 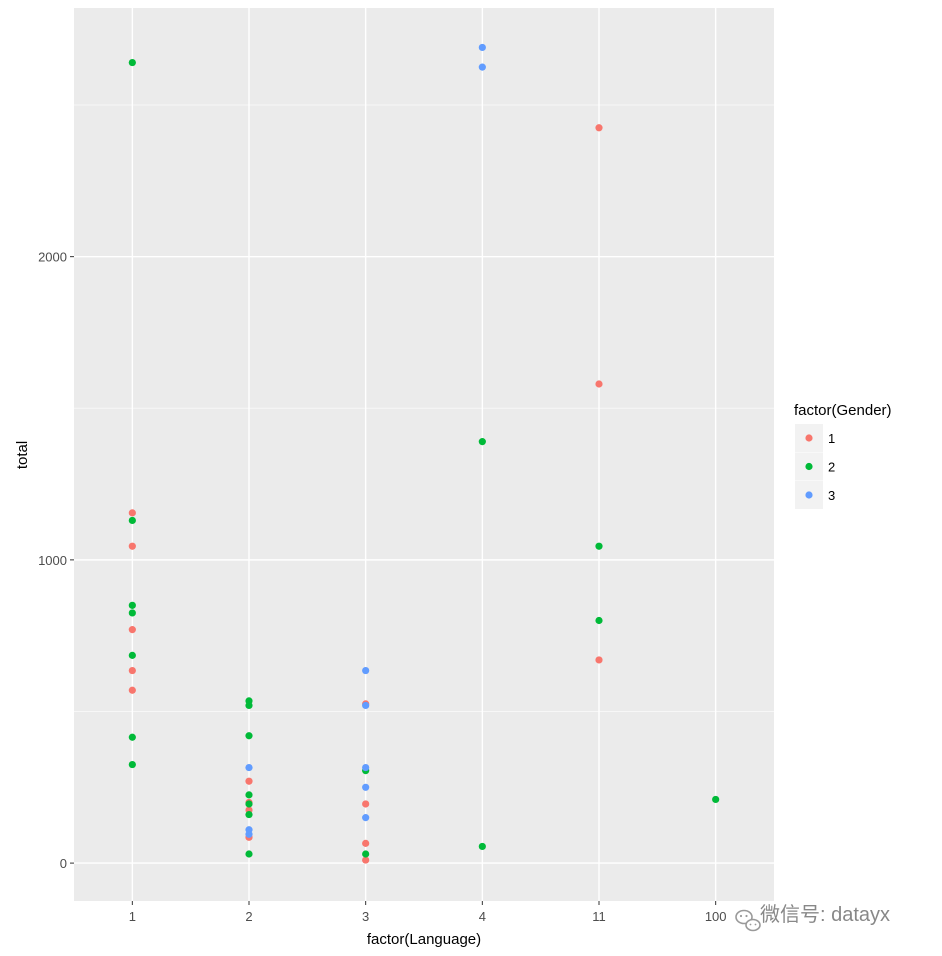 I want to click on y-tick-label: 2000, so click(x=52, y=257).